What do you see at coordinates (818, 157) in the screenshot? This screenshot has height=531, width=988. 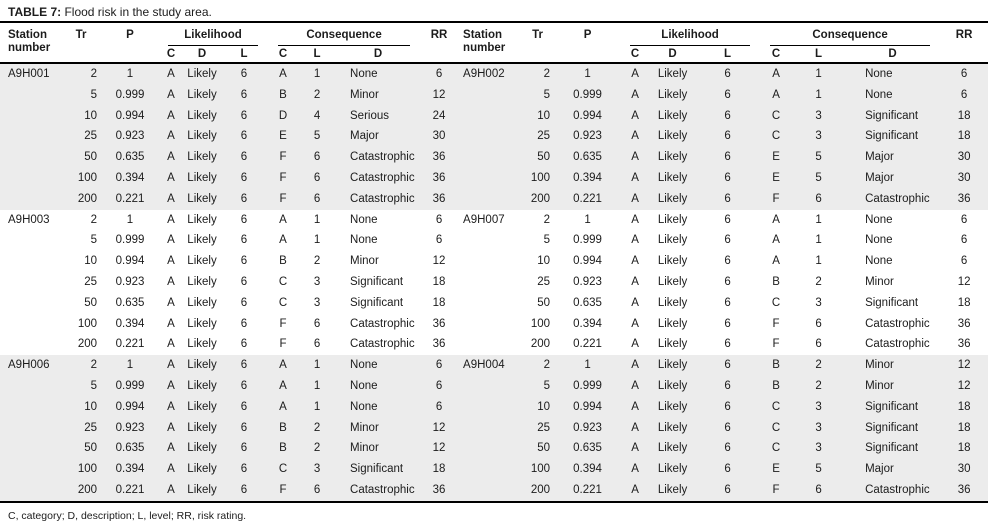 I see `cell-consequence-l: 5` at bounding box center [818, 157].